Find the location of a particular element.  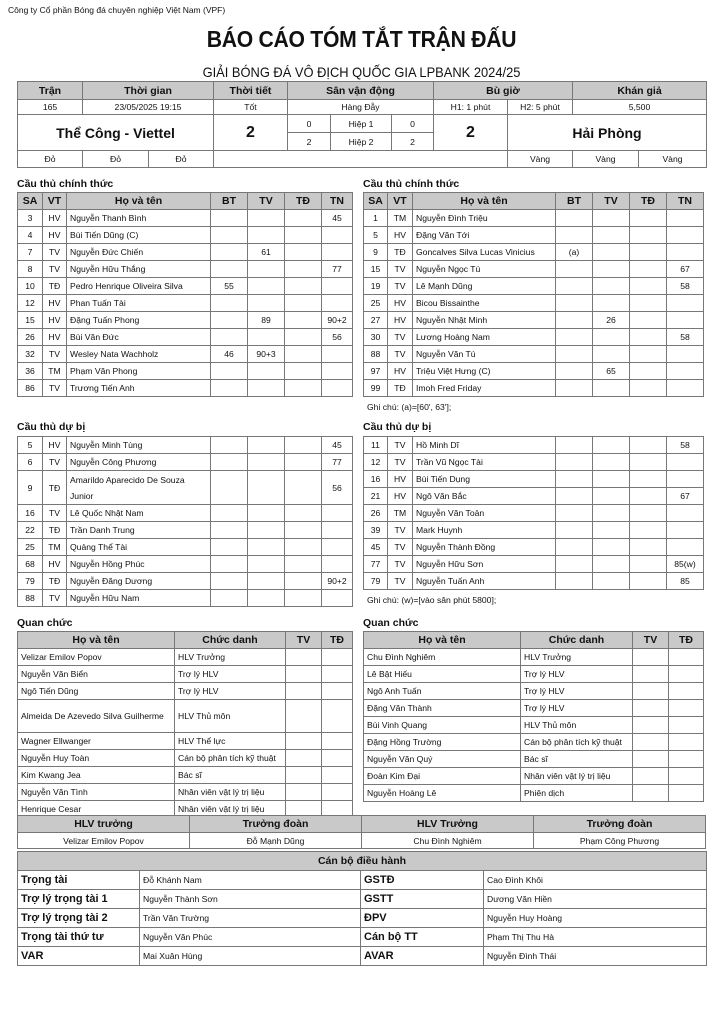

shirt-number: 36 is located at coordinates (30, 371).